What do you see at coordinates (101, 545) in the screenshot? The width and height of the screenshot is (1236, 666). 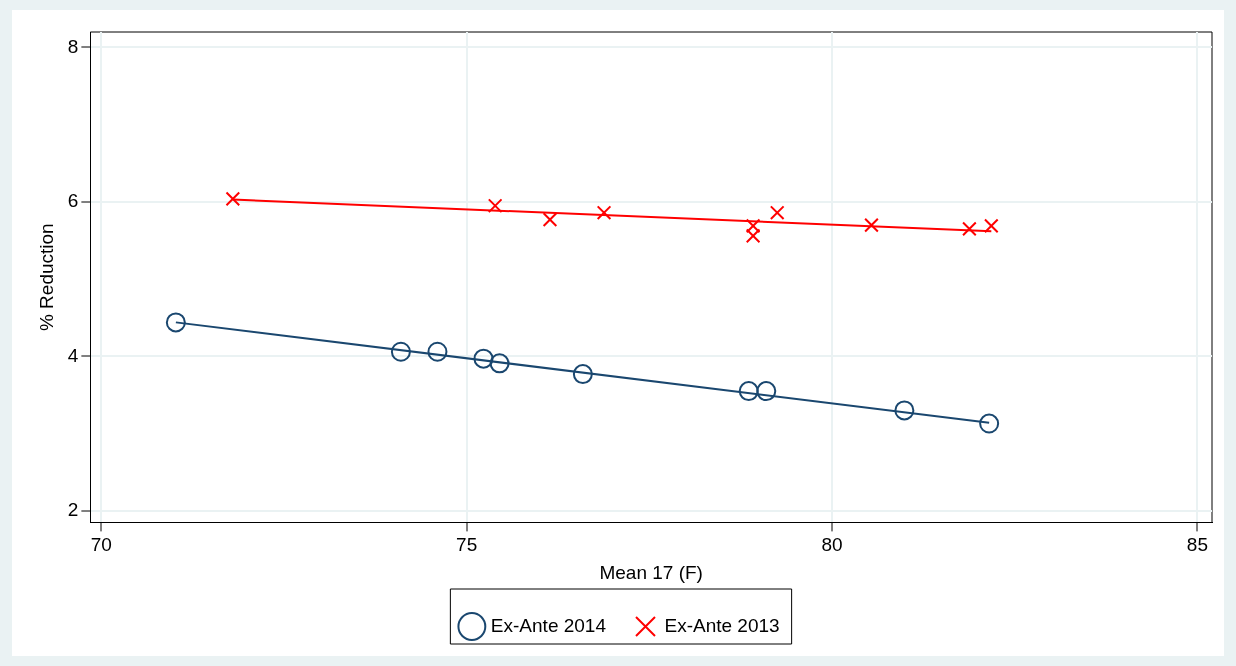 I see `x-tick-label: 70` at bounding box center [101, 545].